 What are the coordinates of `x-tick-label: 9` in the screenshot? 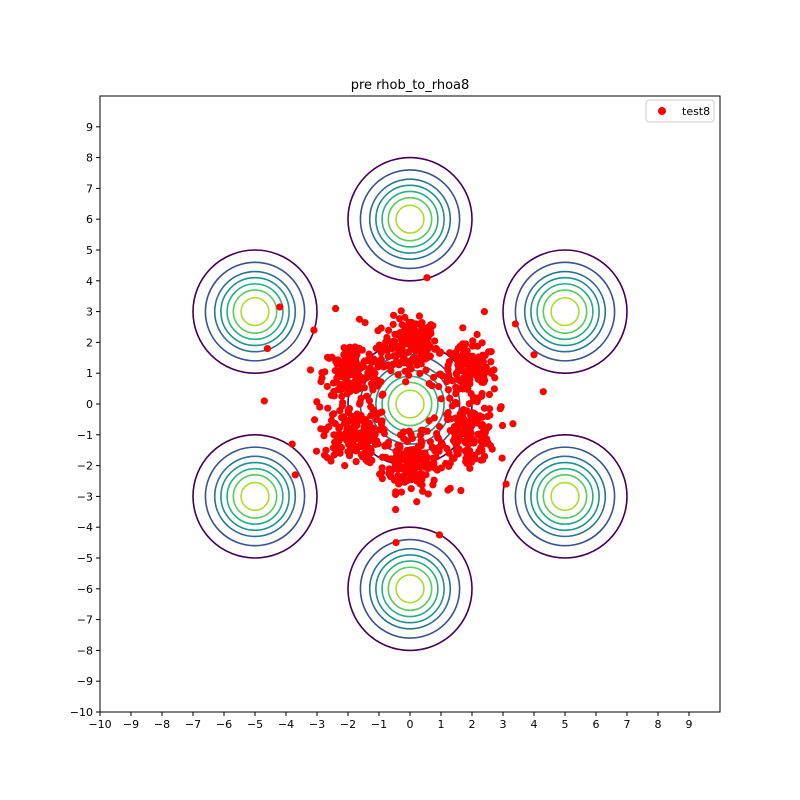 It's located at (689, 724).